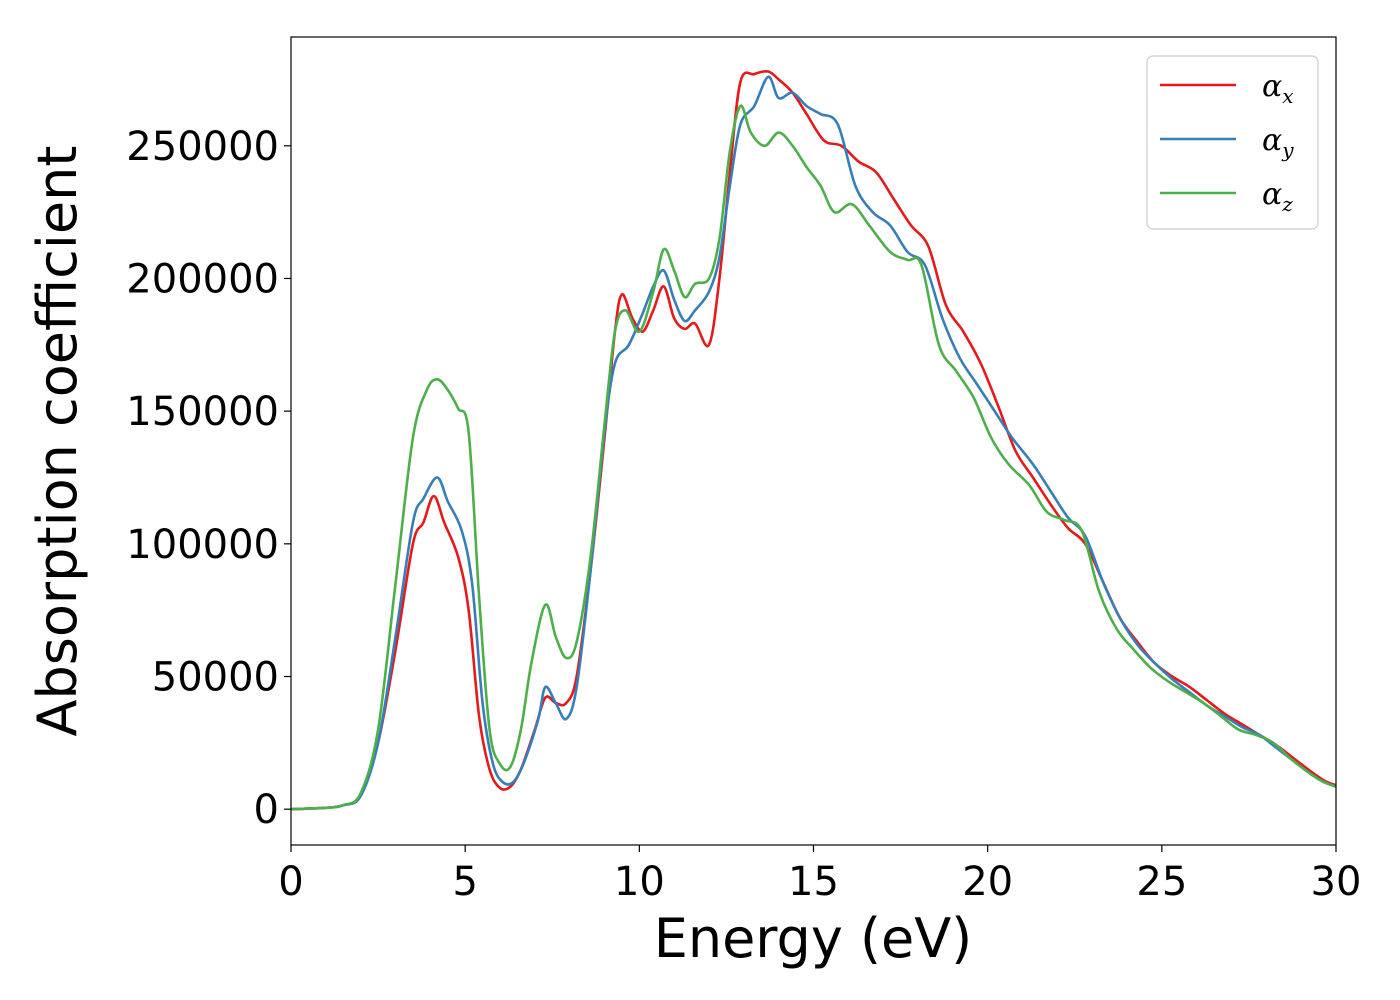  Describe the element at coordinates (464, 882) in the screenshot. I see `x-tick-label: 5` at that location.